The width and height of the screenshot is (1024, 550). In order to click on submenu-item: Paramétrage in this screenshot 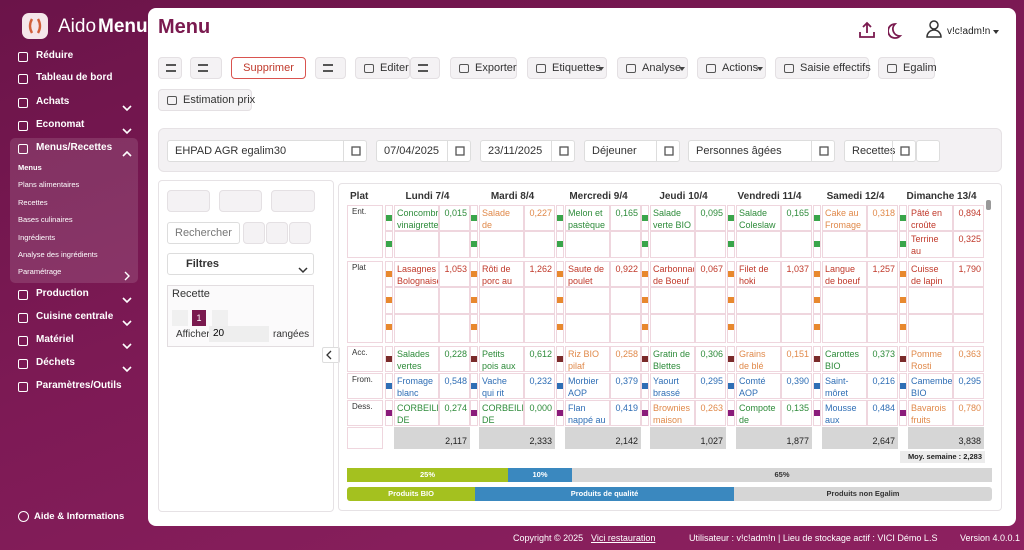, I will do `click(40, 271)`.